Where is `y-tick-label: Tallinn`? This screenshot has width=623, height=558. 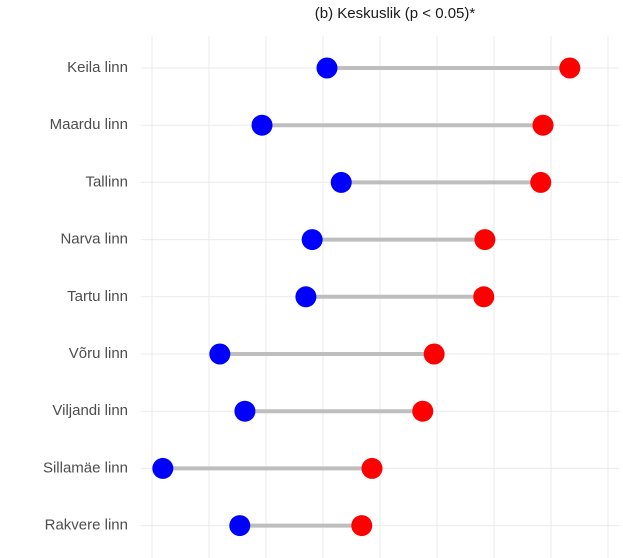
y-tick-label: Tallinn is located at coordinates (106, 181).